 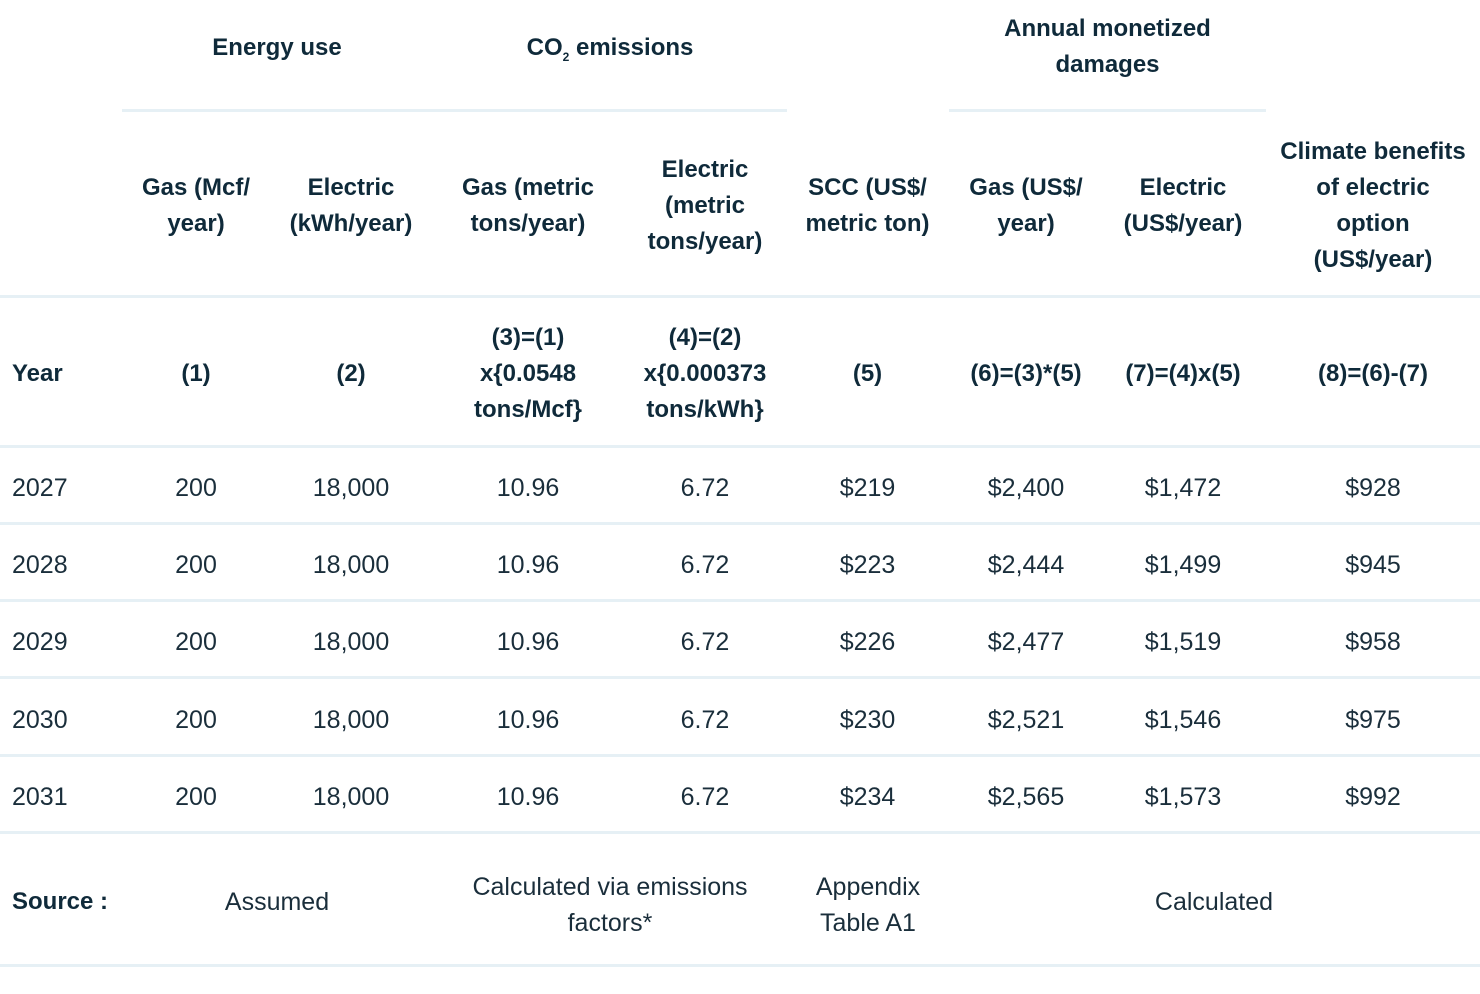 What do you see at coordinates (1373, 796) in the screenshot?
I see `cell-climate-benefit: $992` at bounding box center [1373, 796].